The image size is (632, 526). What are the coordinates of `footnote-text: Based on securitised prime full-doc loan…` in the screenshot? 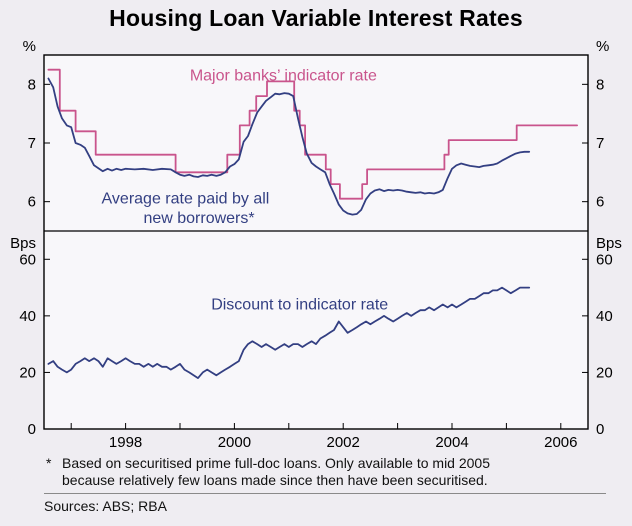 It's located at (334, 472).